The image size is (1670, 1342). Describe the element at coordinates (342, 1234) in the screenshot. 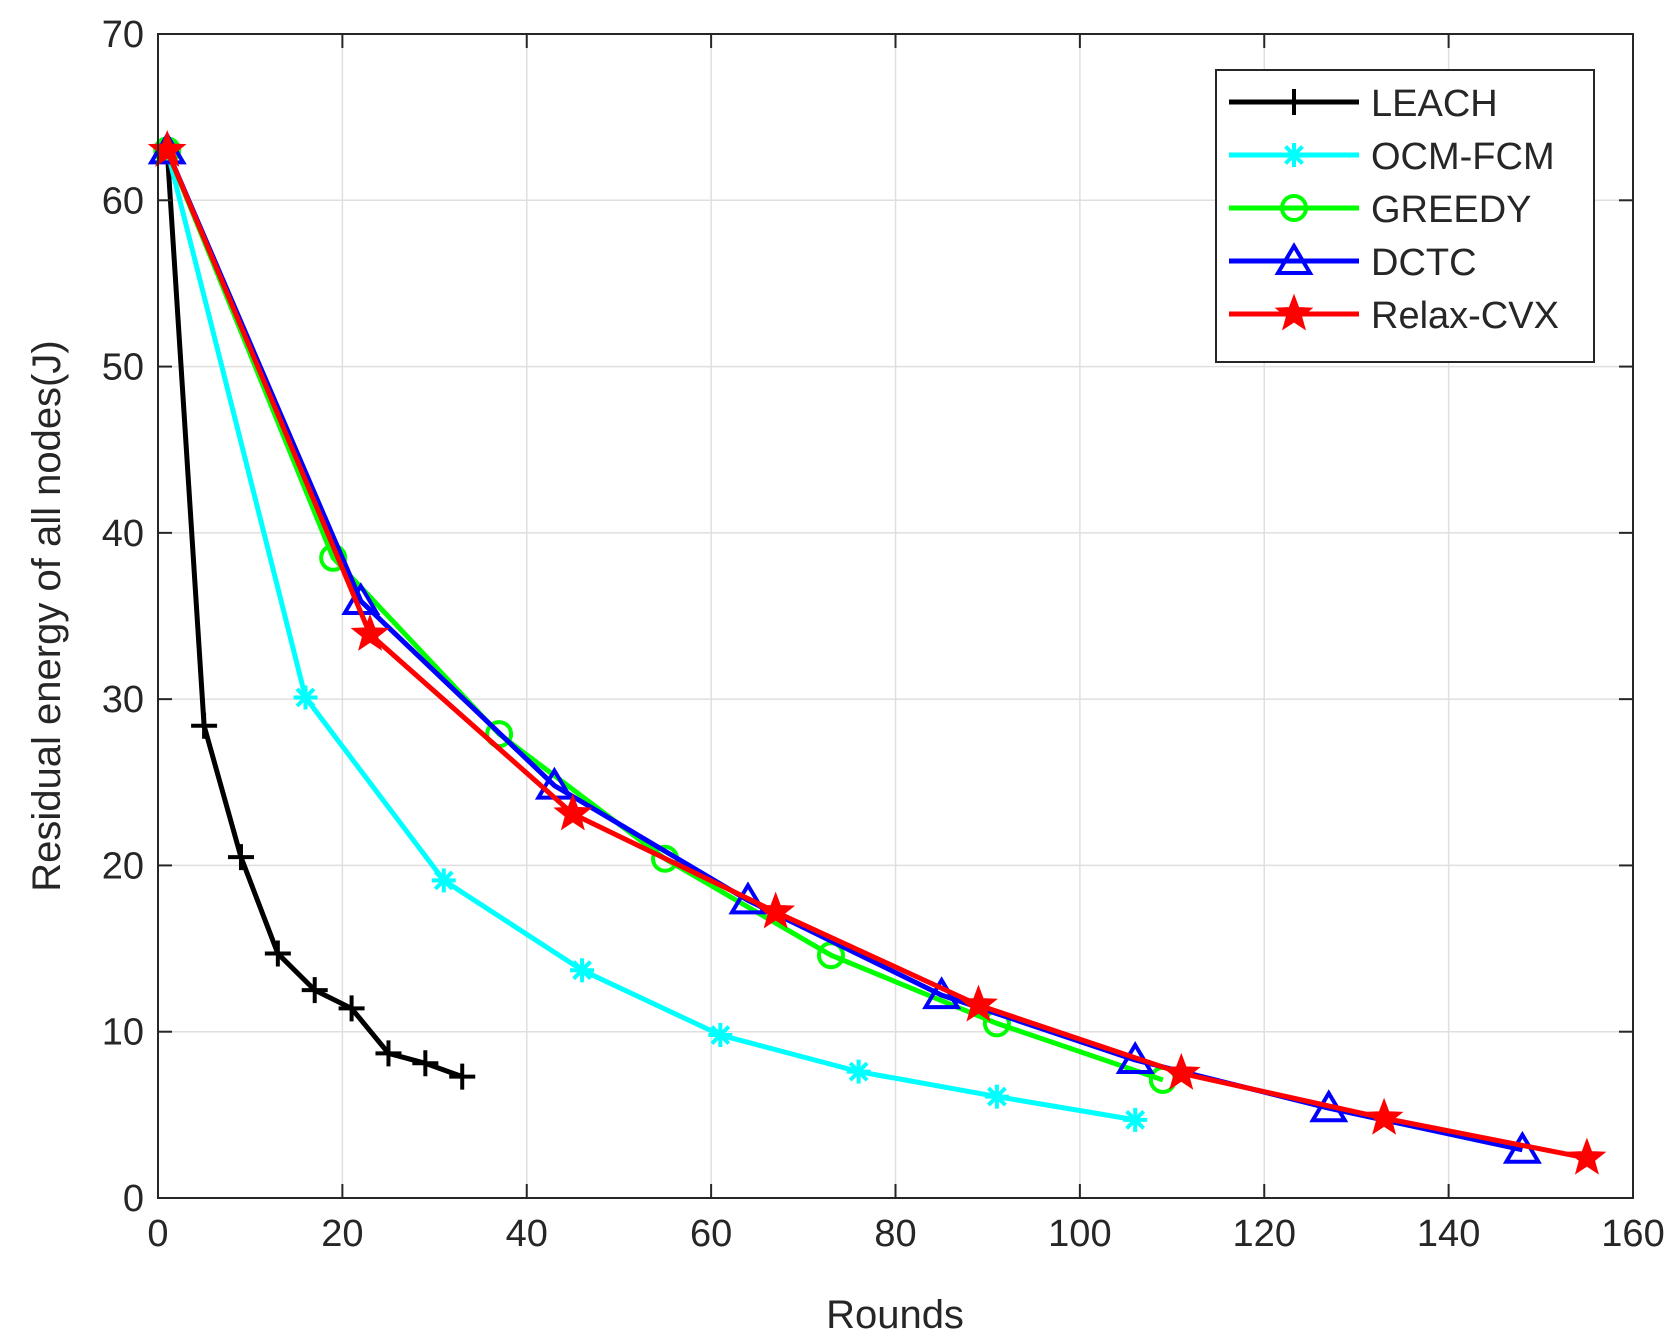

I see `x-tick-label: 20` at that location.